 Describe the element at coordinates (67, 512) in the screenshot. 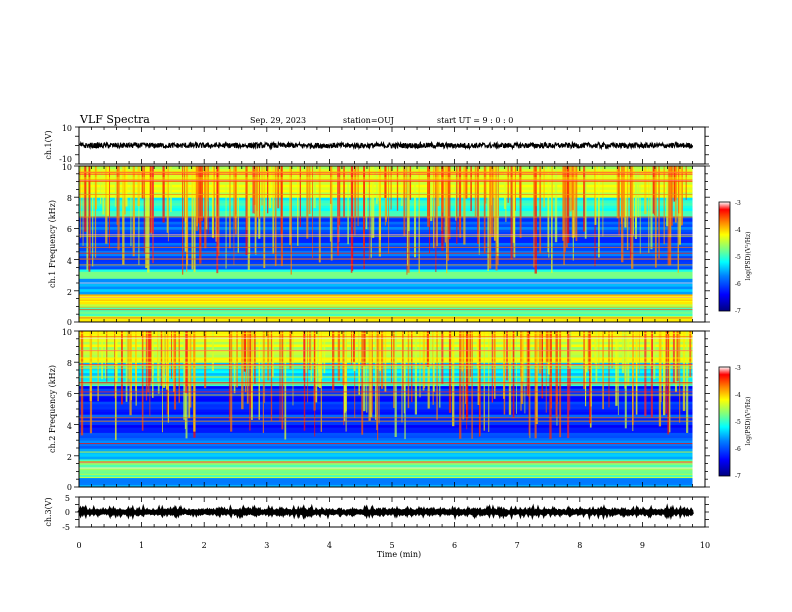

I see `waveform-ch3-ytick-mid: 0` at that location.